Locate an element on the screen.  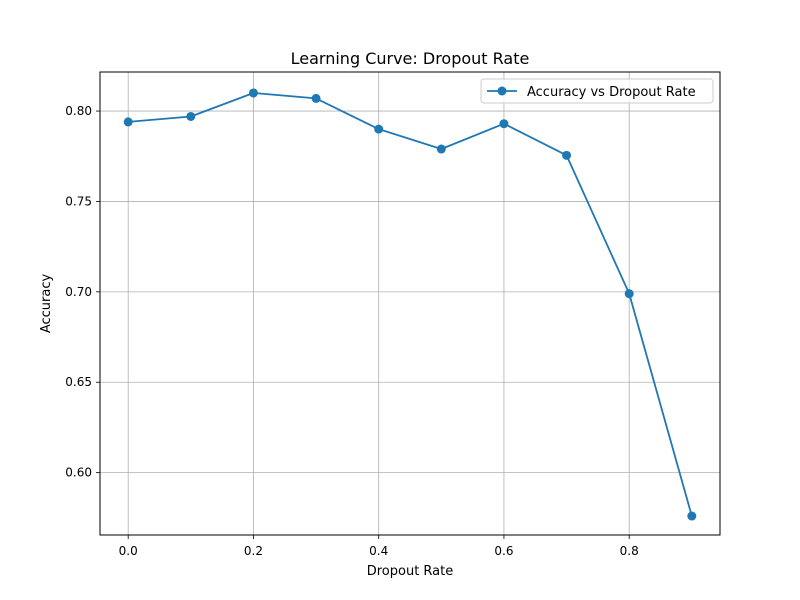
x-axis-ticks: 0.0 0.2 0.4 0.6 0.8 is located at coordinates (379, 546).